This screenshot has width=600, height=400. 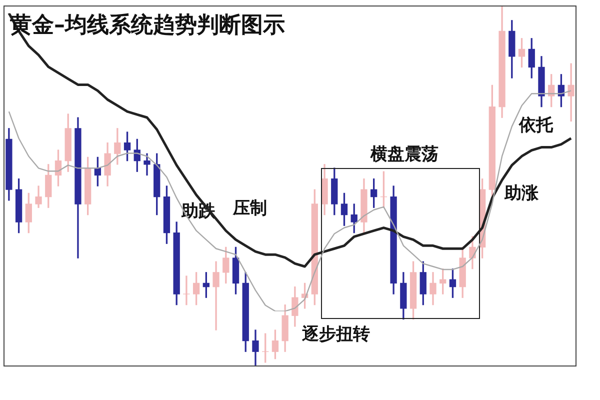 What do you see at coordinates (404, 154) in the screenshot?
I see `annotation: 横盘震荡` at bounding box center [404, 154].